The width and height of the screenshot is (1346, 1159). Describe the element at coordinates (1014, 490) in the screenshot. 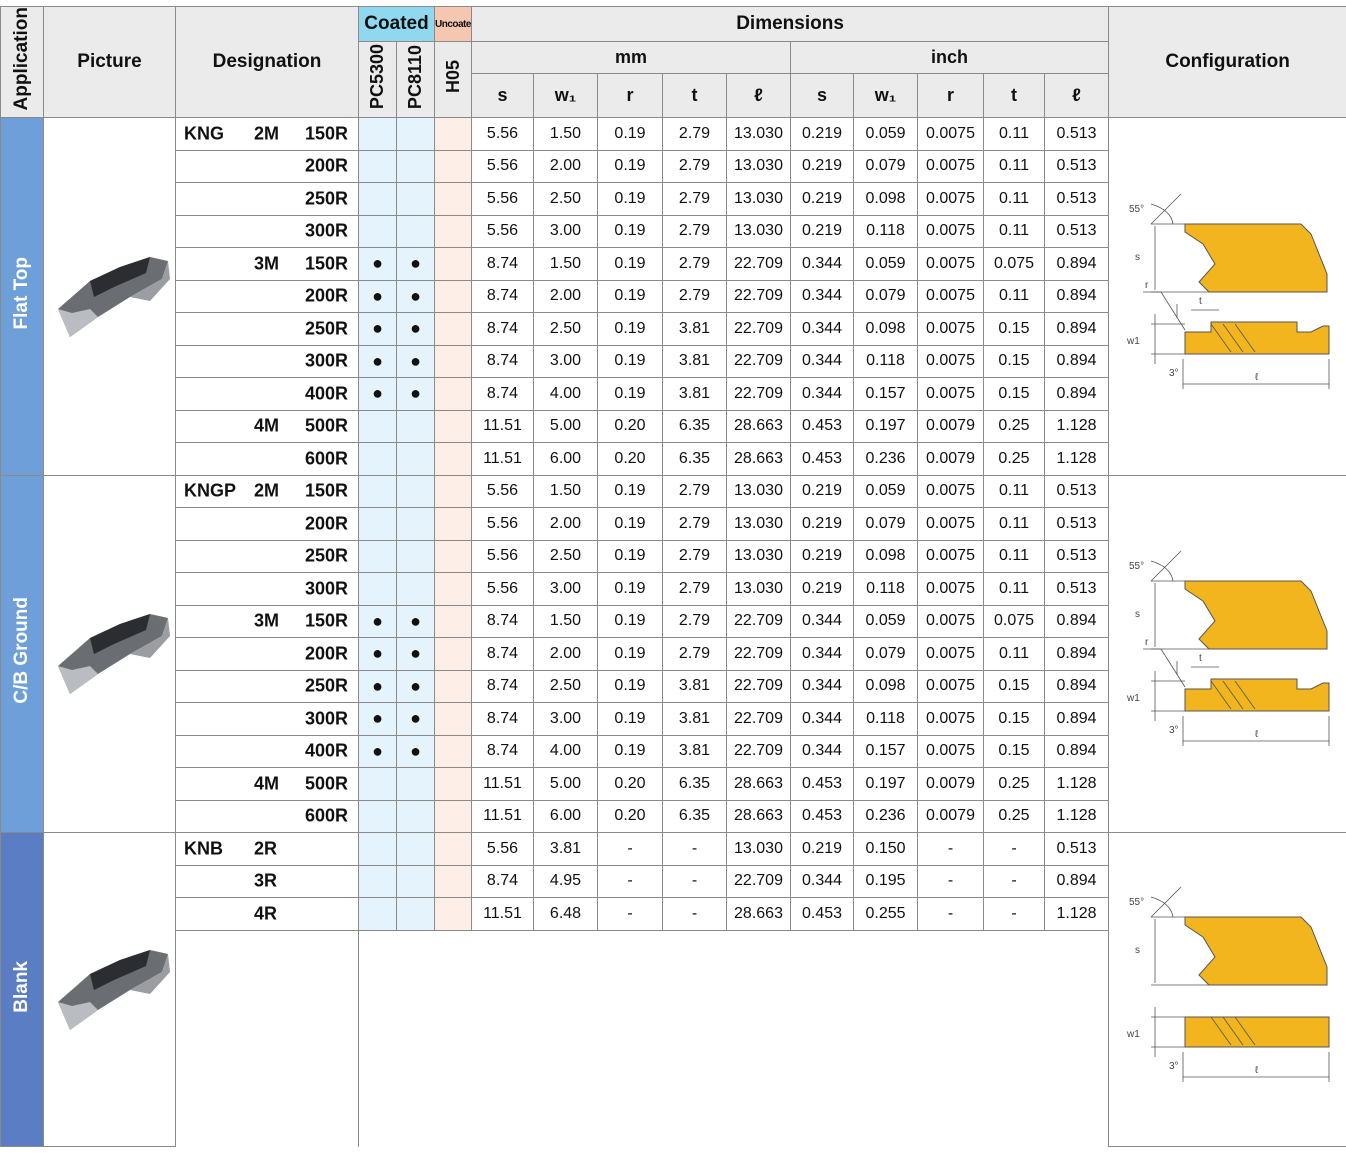

I see `dimension-value: 0.11` at that location.